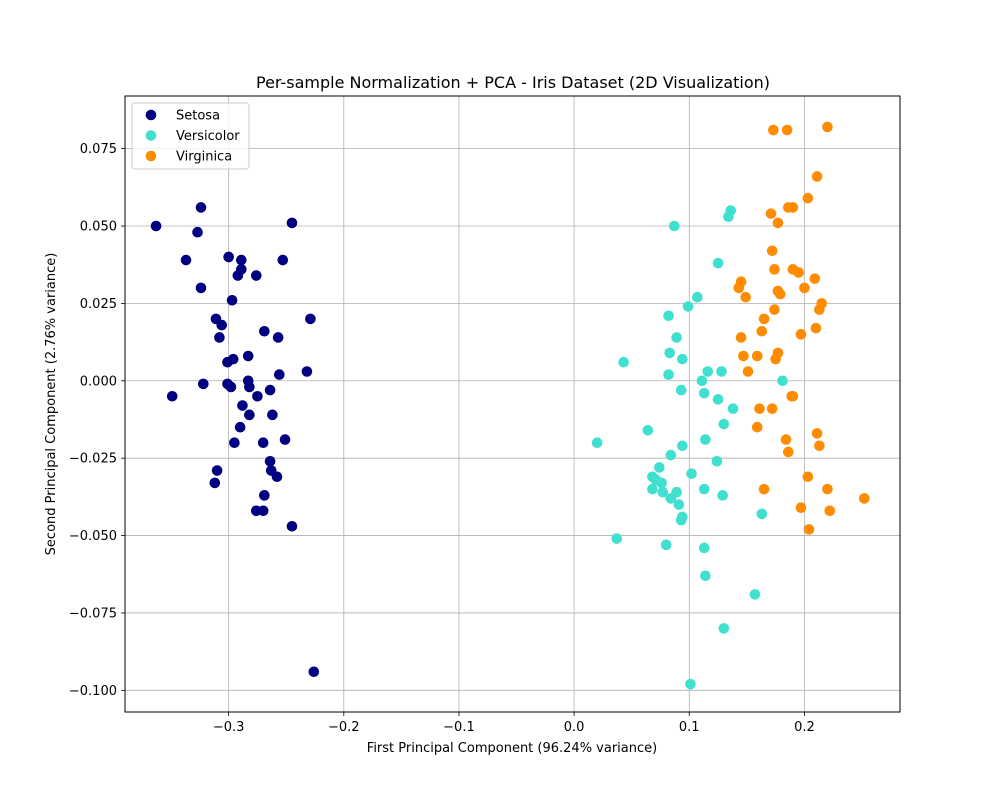 Image resolution: width=1000 pixels, height=800 pixels. Describe the element at coordinates (204, 157) in the screenshot. I see `legend-label-virginica: Virginica` at that location.